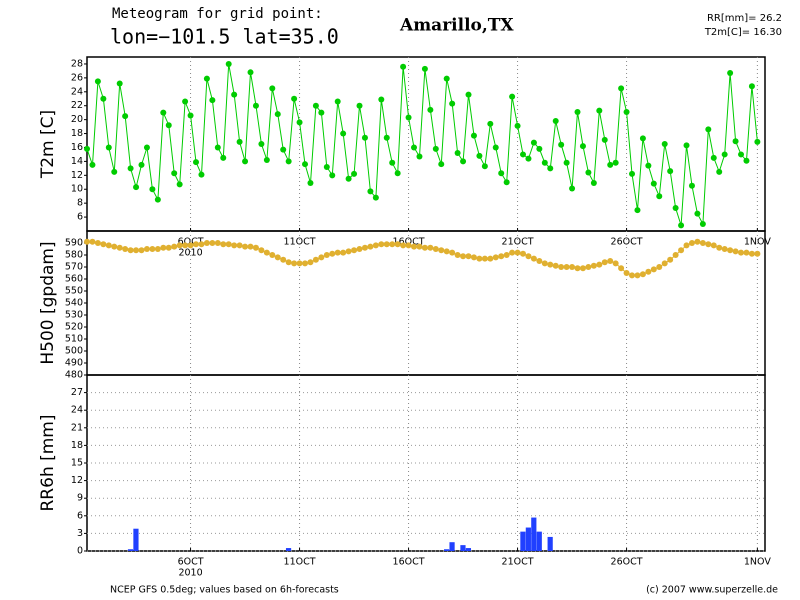 This screenshot has height=600, width=800. I want to click on y-tick-label: 10, so click(77, 189).